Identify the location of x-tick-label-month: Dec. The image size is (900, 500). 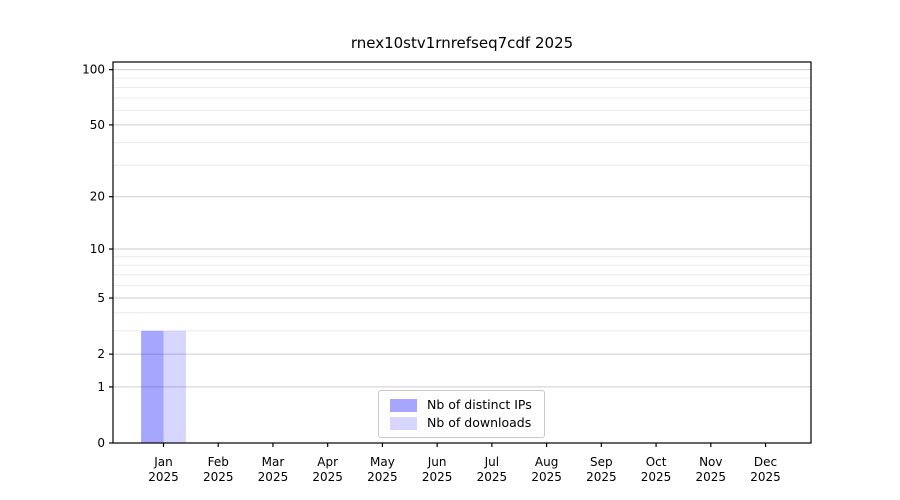
(765, 462).